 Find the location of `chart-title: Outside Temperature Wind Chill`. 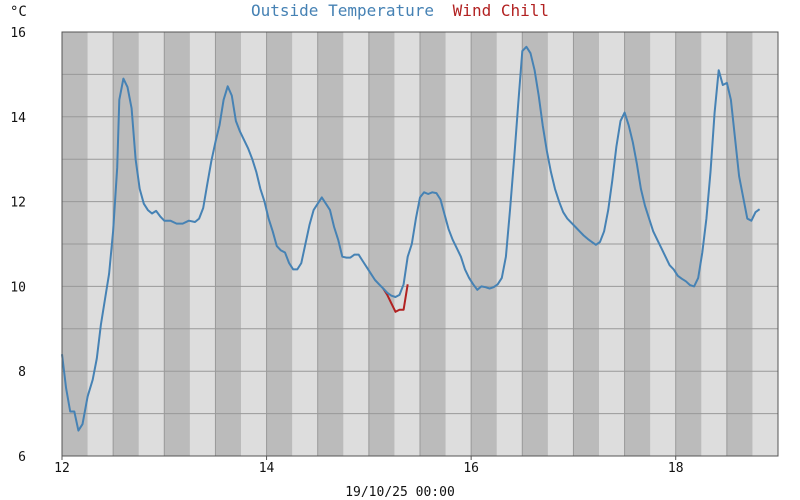

chart-title: Outside Temperature Wind Chill is located at coordinates (400, 10).